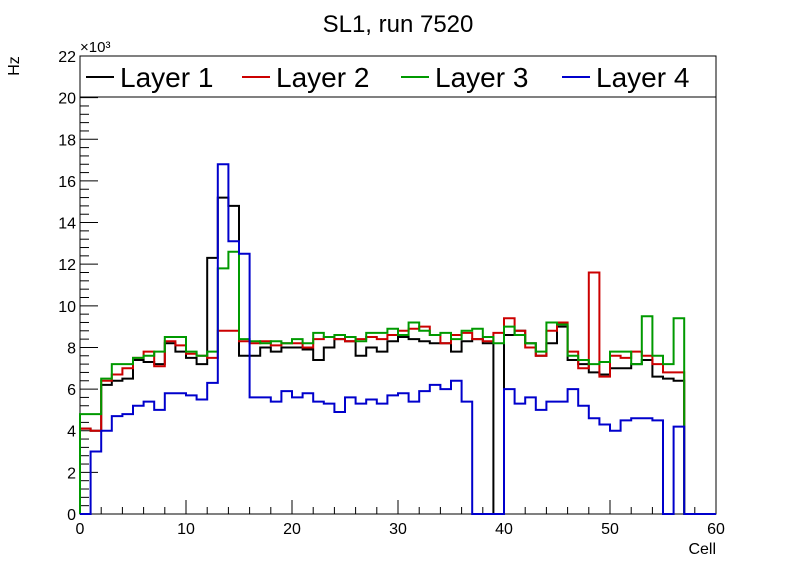 The image size is (796, 572). I want to click on x-tick-label: 10, so click(186, 529).